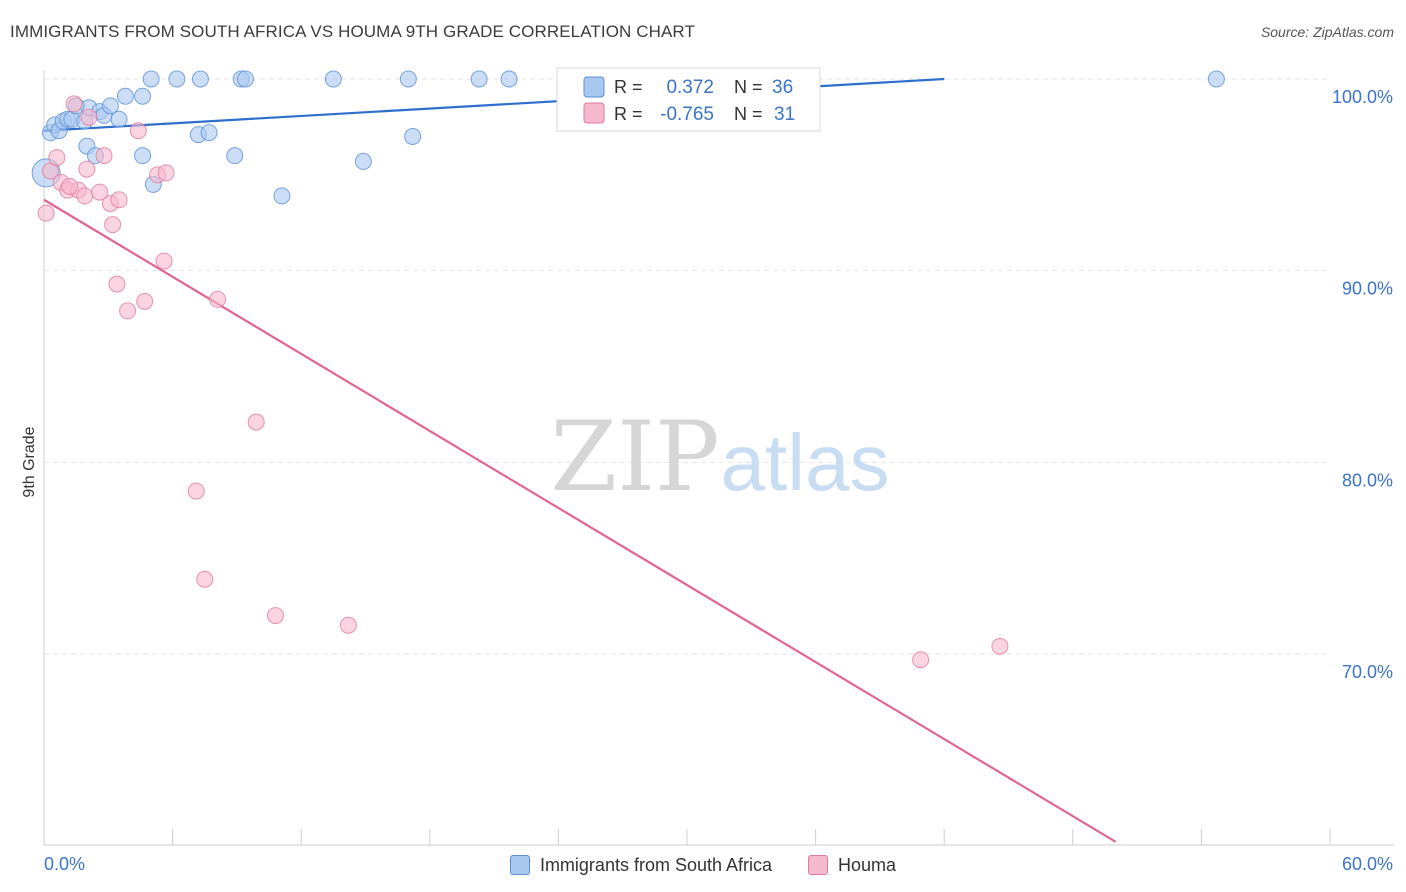  I want to click on stats-box: R = 0.372 N = 36 R = -0.765 N = 31, so click(688, 99).